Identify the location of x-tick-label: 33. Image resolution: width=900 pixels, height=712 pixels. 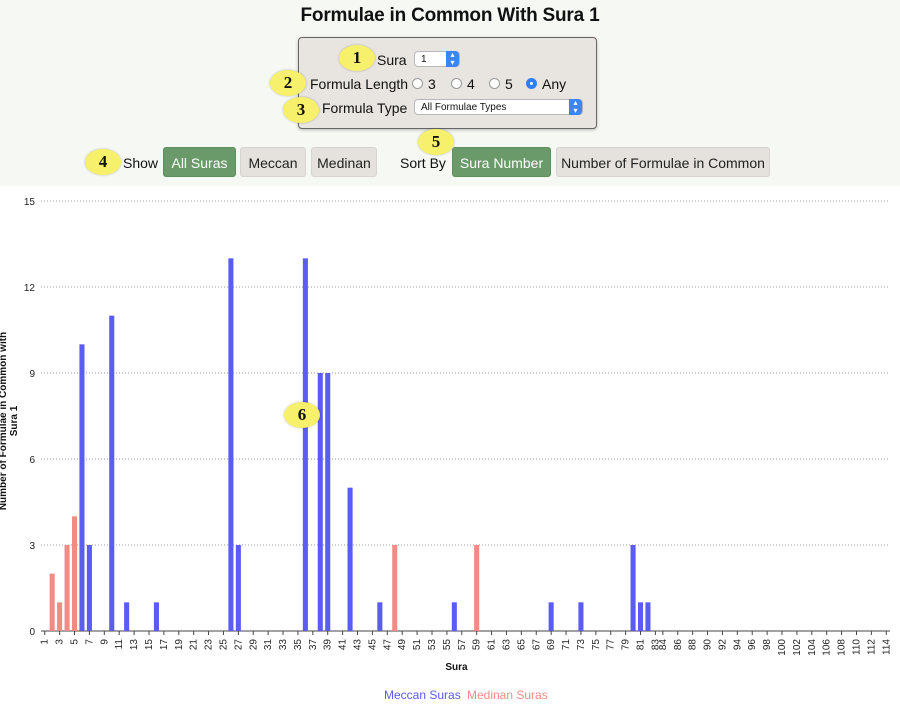
(283, 645).